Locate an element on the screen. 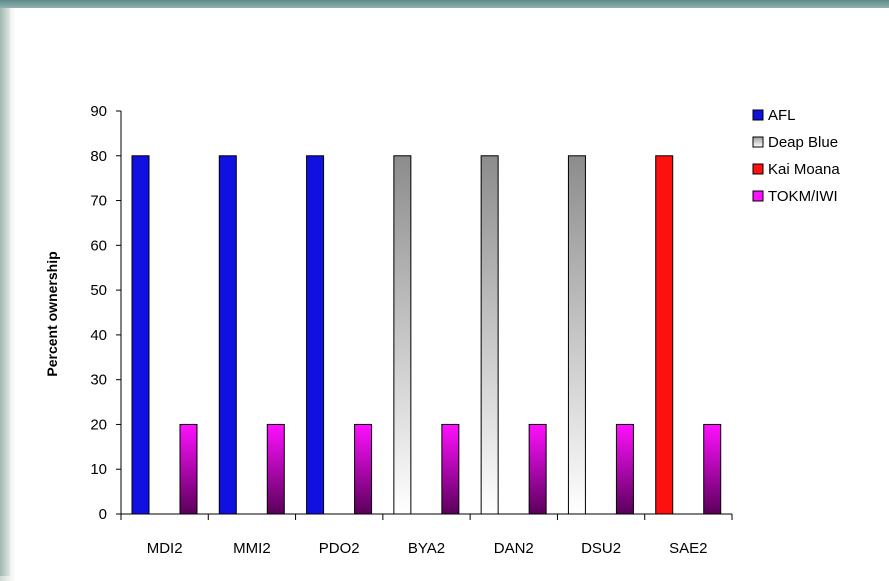 Image resolution: width=889 pixels, height=581 pixels. bar-tokm-iwi-mdi2 is located at coordinates (188, 469).